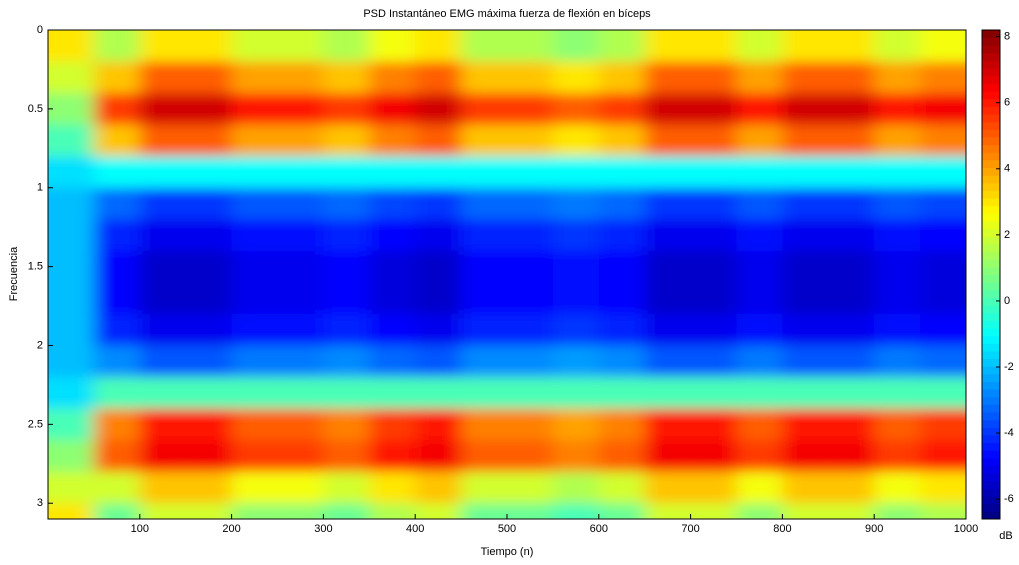 This screenshot has height=565, width=1019. What do you see at coordinates (1007, 37) in the screenshot?
I see `colorbar-tick-label: 8` at bounding box center [1007, 37].